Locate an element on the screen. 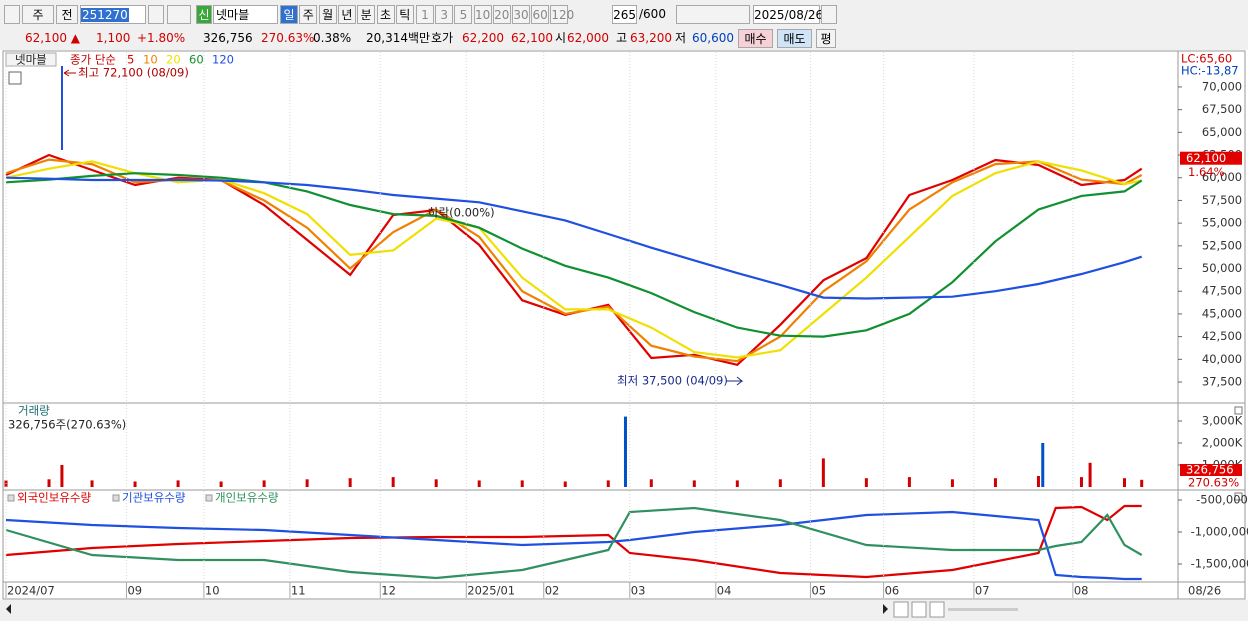 The image size is (1248, 621). y-tick-label: 60,000 is located at coordinates (1222, 177).